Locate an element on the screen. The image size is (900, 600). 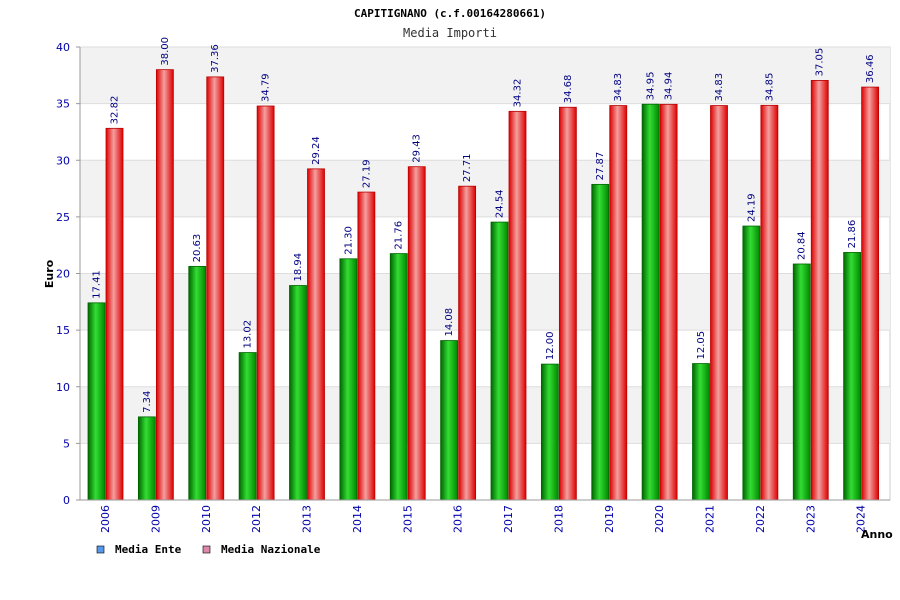
x-tick-label: 2022 is located at coordinates (760, 519).